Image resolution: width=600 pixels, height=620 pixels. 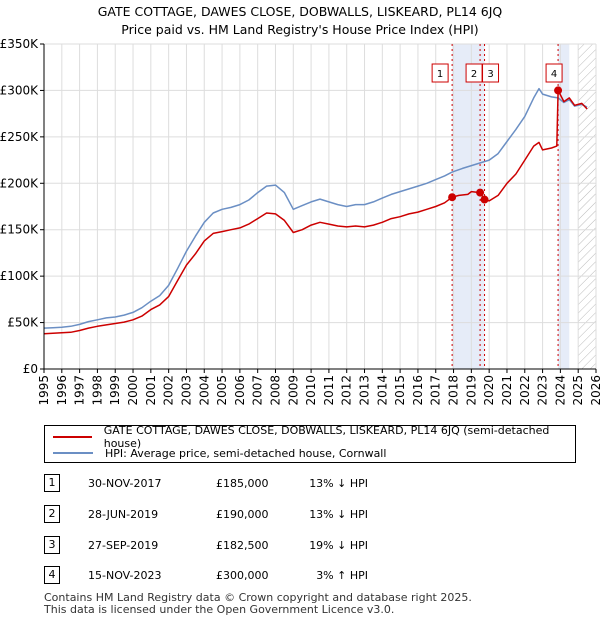 I want to click on x-tick-label: 1997, so click(x=80, y=390).